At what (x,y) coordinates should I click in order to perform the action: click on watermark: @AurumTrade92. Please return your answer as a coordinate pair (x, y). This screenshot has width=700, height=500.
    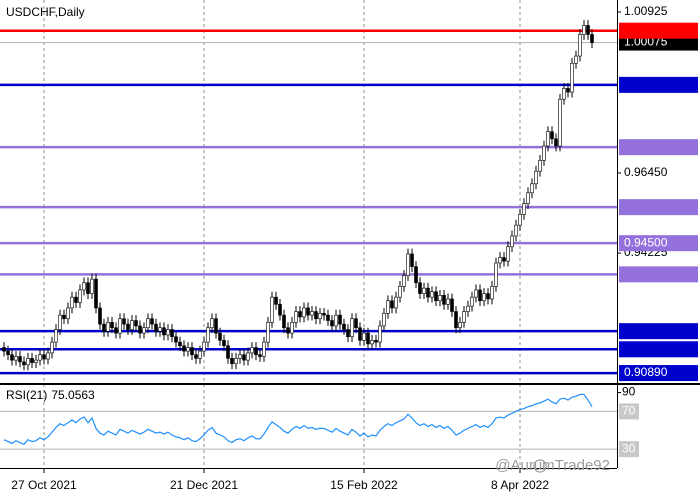
    Looking at the image, I should click on (552, 465).